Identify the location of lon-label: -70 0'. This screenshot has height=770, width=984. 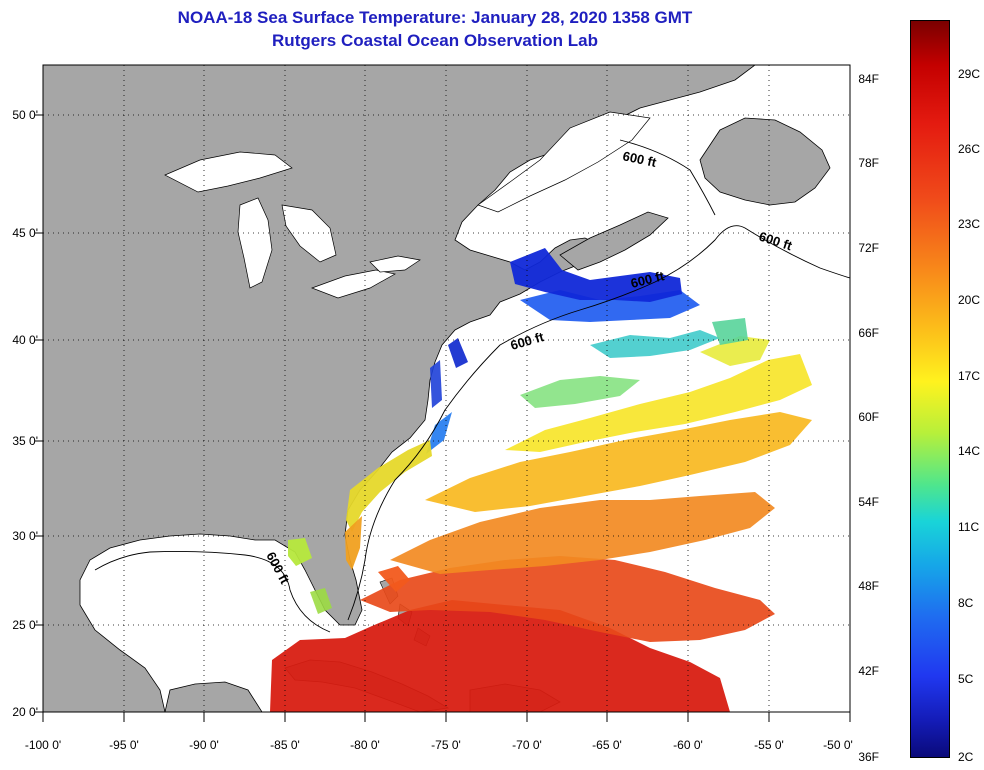
(527, 745).